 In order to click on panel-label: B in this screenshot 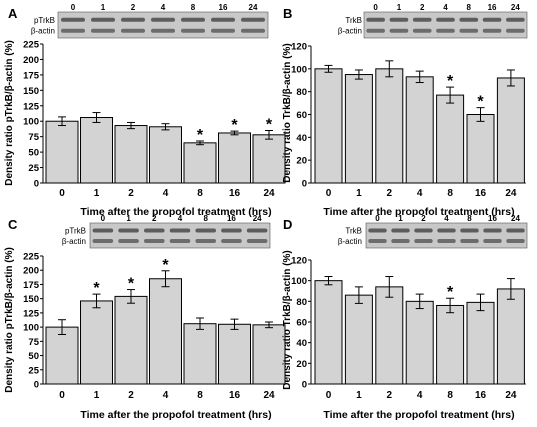, I will do `click(287, 13)`.